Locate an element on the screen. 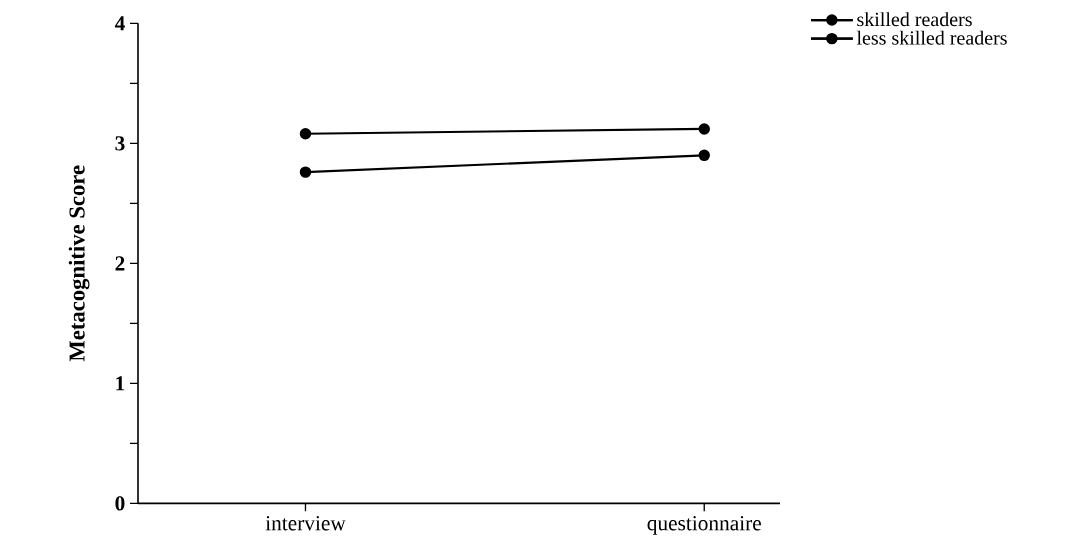  x-tick-label: questionnaire is located at coordinates (704, 525).